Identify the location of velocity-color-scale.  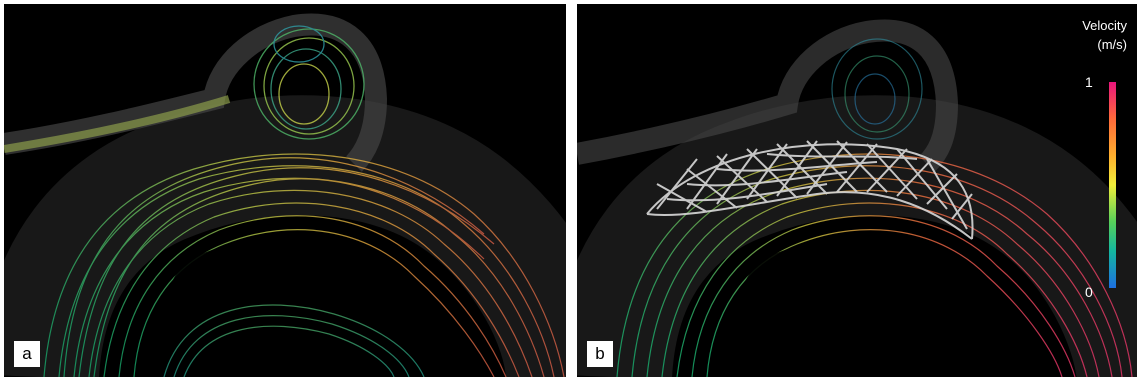
(1112, 185).